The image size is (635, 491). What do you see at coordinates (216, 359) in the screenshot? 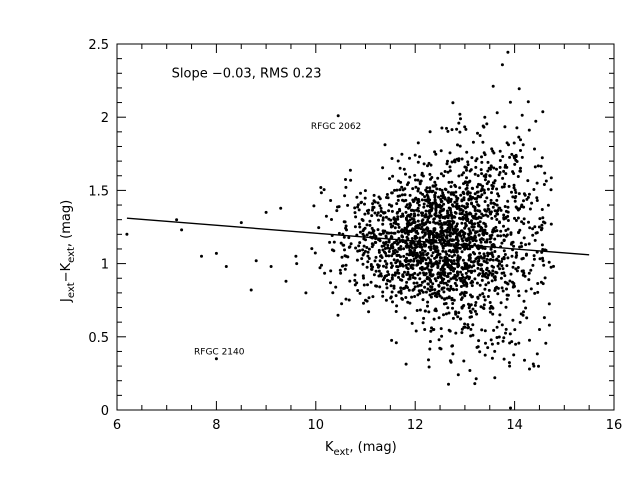
I see `labeled-data-point` at bounding box center [216, 359].